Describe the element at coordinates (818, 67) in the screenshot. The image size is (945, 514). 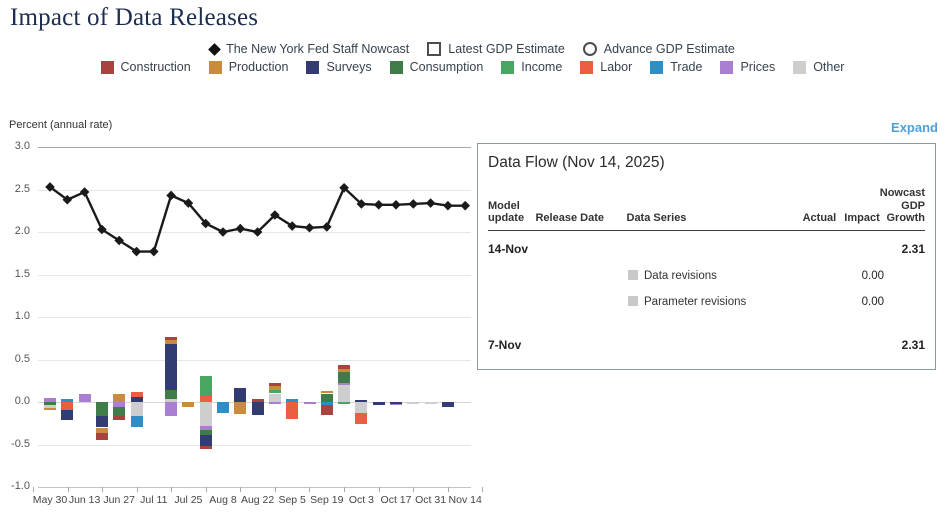
I see `legend-category-item: Other` at that location.